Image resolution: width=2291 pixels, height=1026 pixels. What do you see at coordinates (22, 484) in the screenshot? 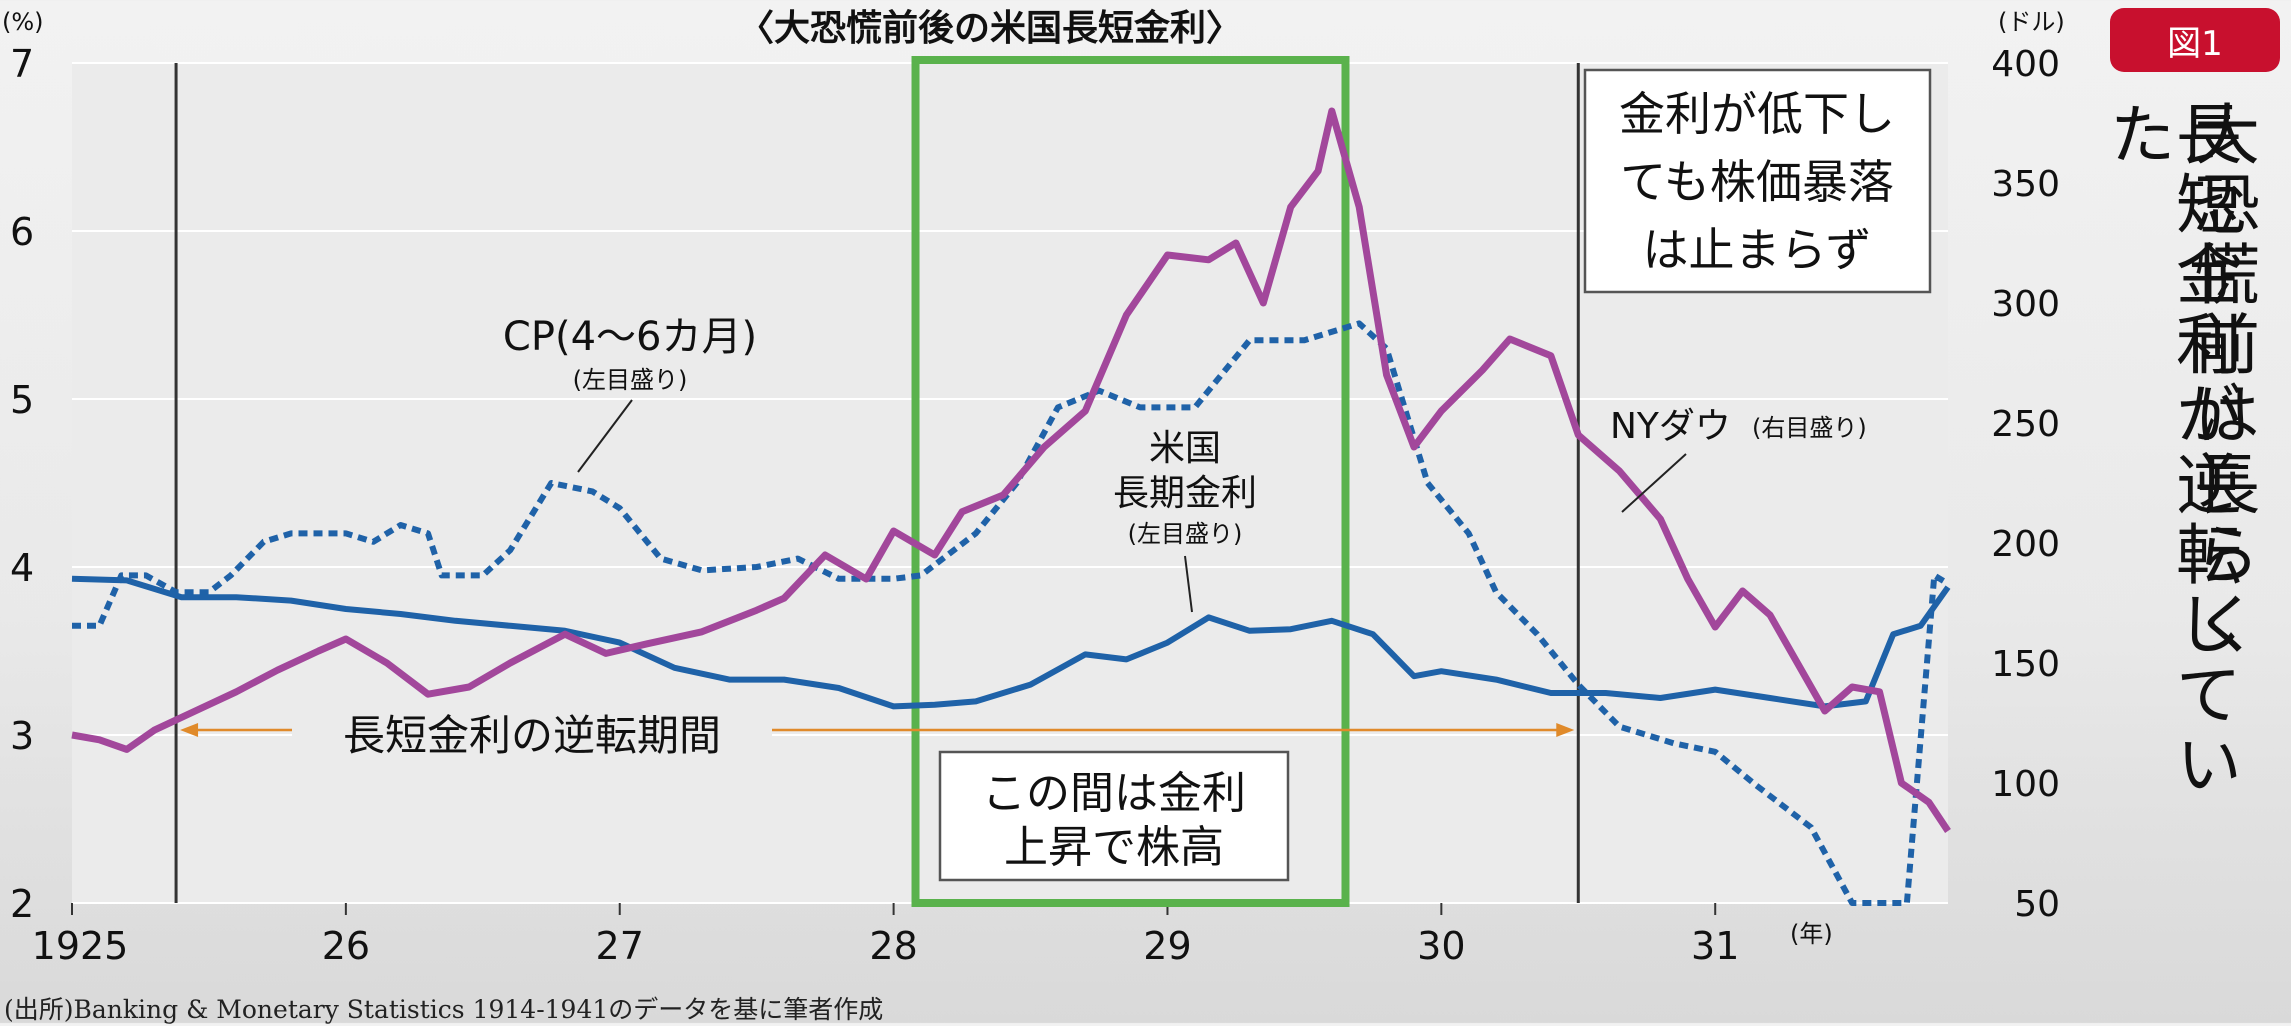
I see `left-axis-ticks: 2 3 4 5 6 7` at bounding box center [22, 484].